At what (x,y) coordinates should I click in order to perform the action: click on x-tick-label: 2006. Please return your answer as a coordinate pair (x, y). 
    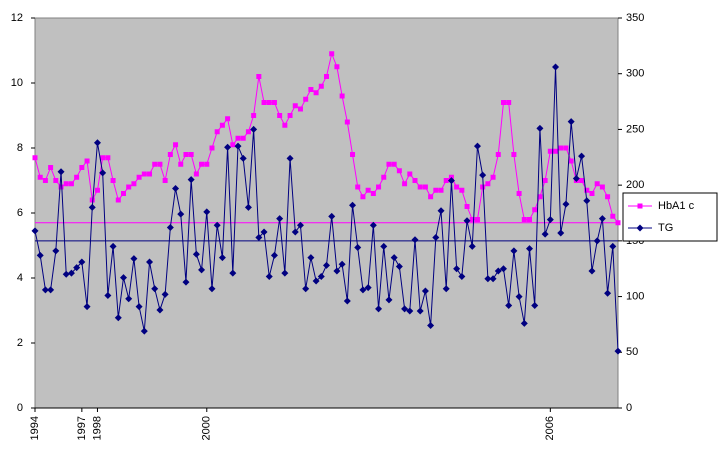
    Looking at the image, I should click on (550, 428).